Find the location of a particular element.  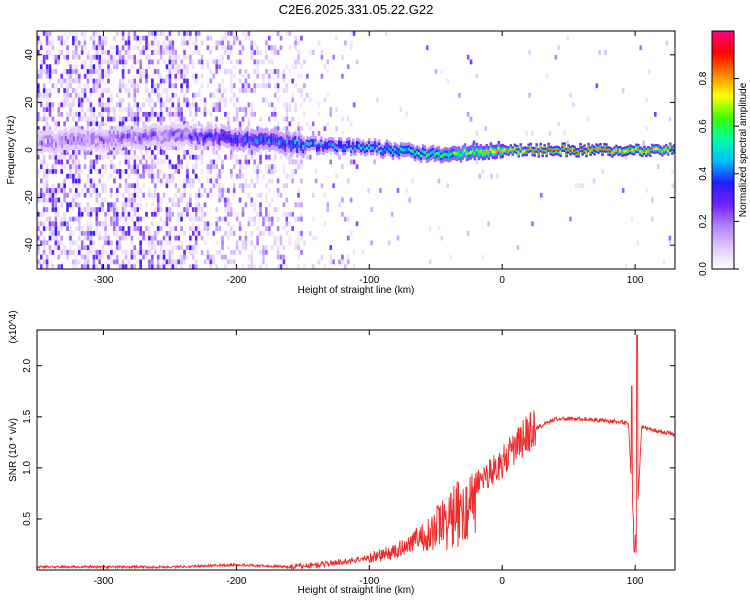

snr-y-multiplier: (x10^4) is located at coordinates (13, 326).